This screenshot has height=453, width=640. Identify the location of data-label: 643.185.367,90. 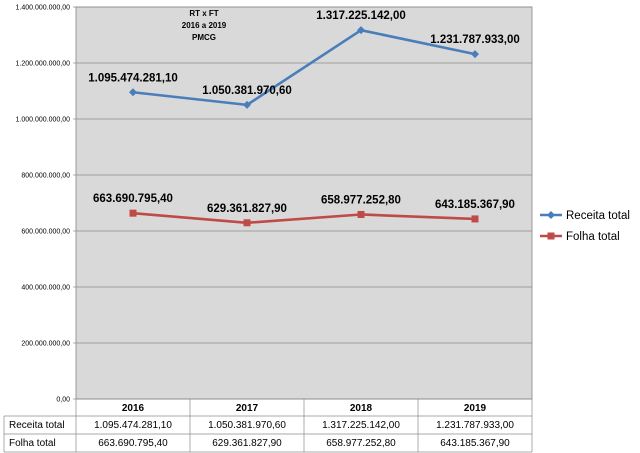
(475, 205).